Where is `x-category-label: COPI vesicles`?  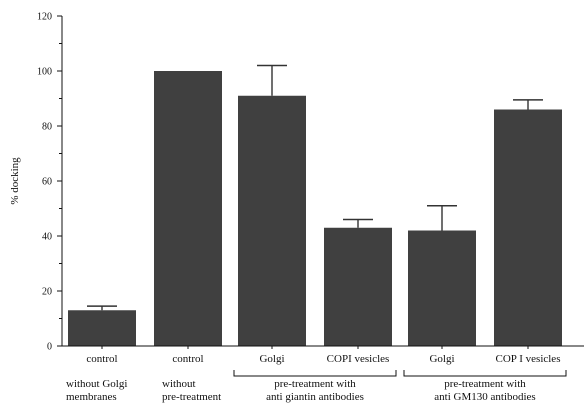 x-category-label: COPI vesicles is located at coordinates (358, 359).